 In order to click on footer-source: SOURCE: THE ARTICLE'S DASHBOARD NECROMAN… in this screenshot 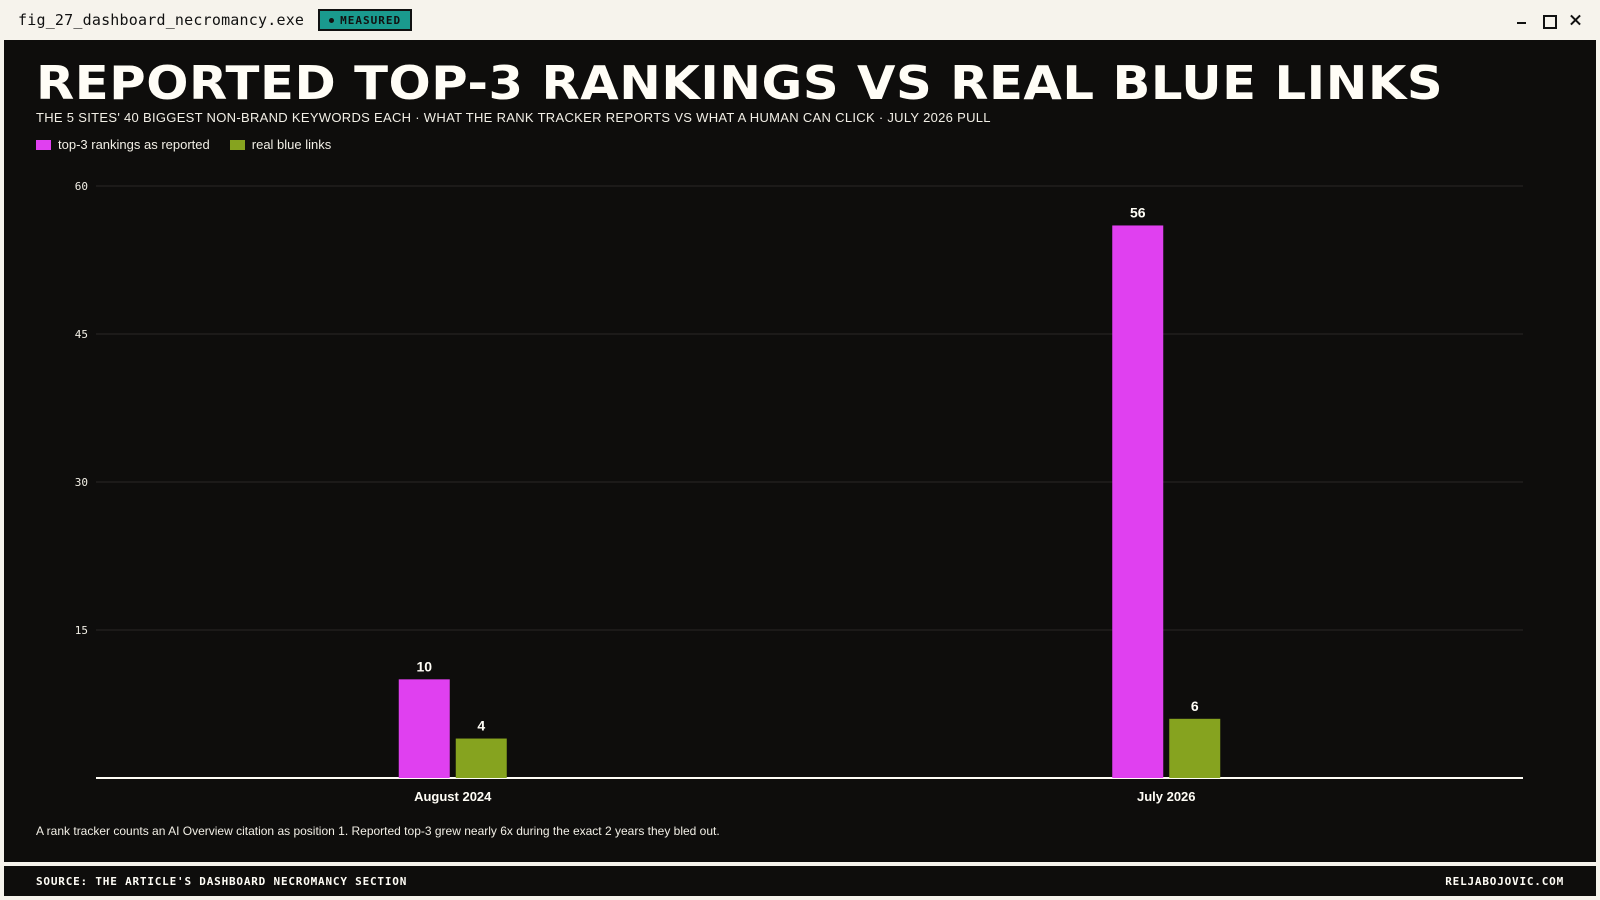, I will do `click(222, 881)`.